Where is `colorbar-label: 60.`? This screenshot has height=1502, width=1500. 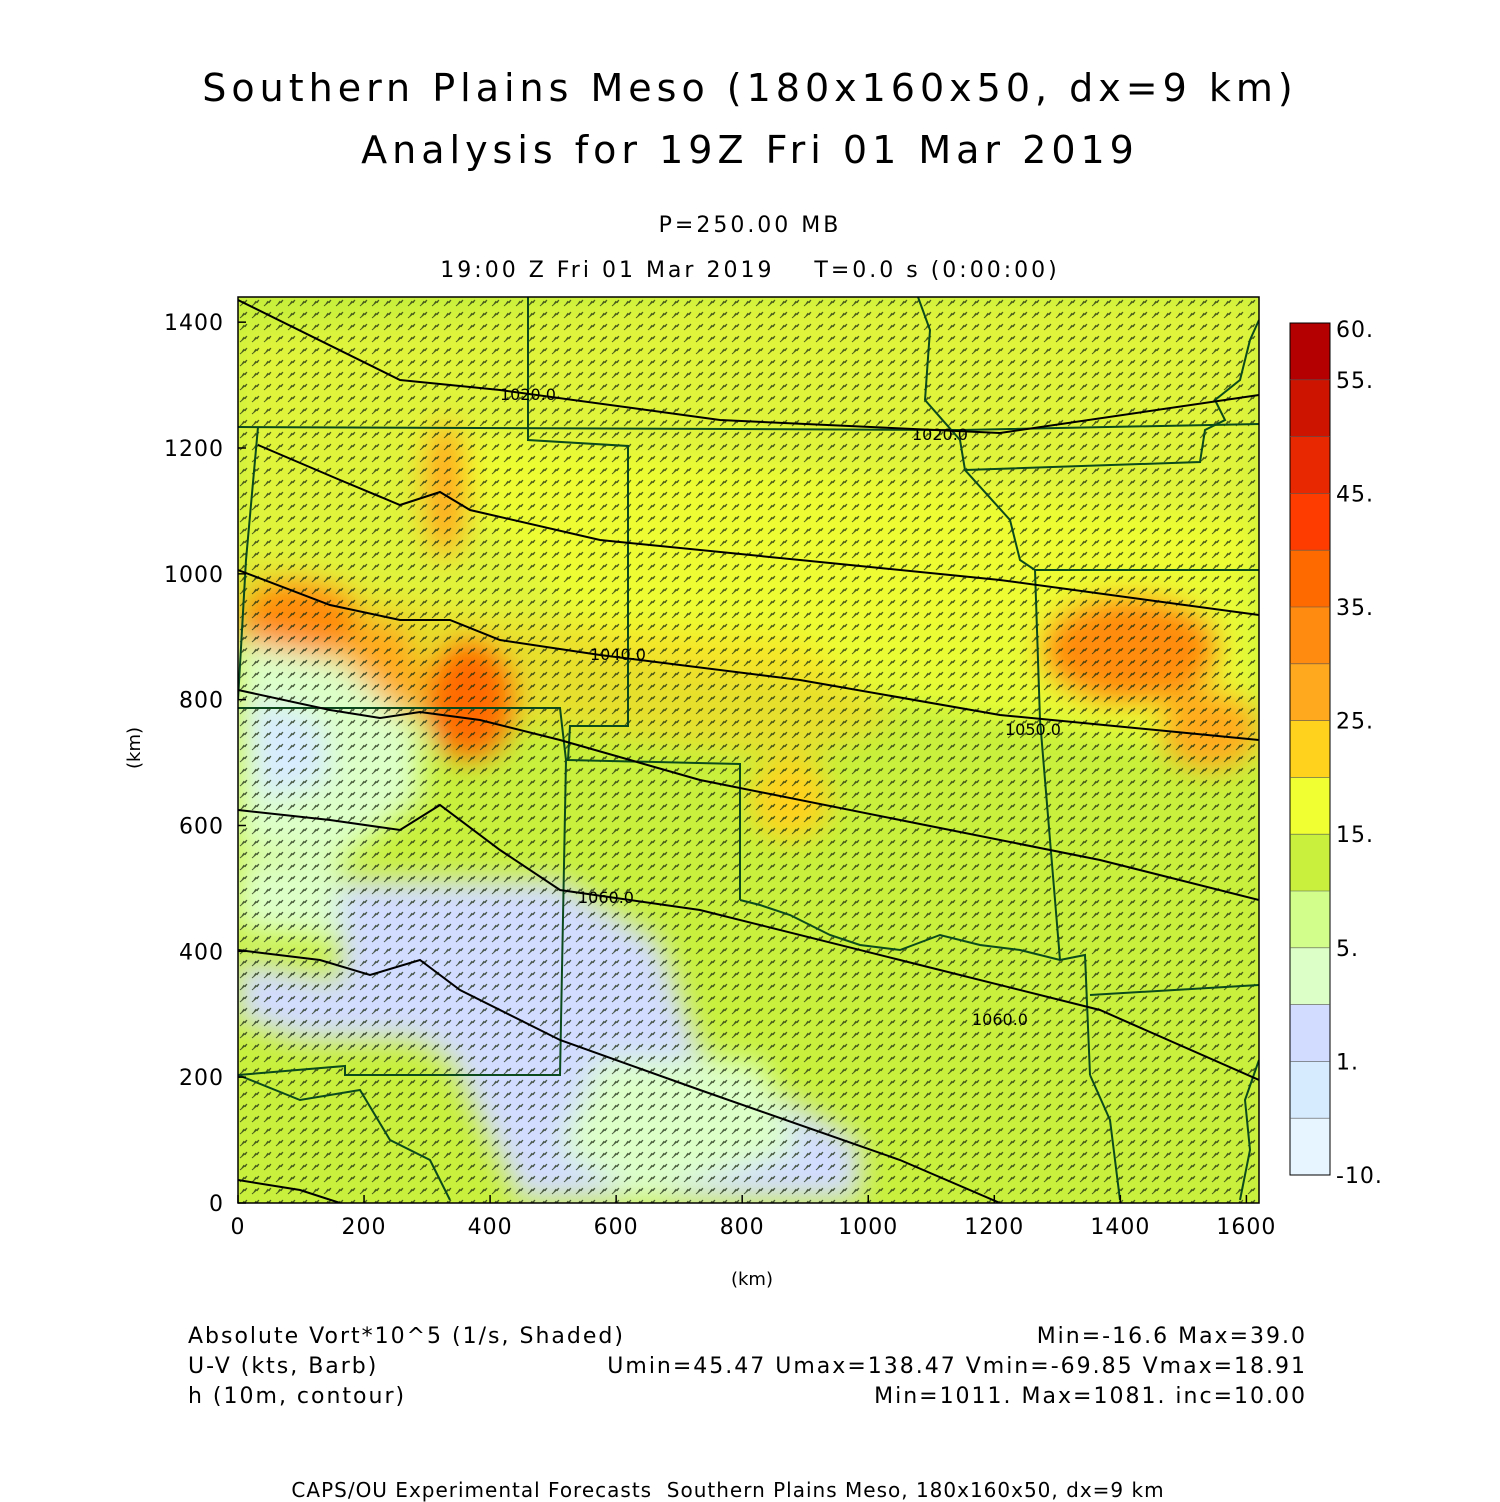
colorbar-label: 60. is located at coordinates (1355, 330).